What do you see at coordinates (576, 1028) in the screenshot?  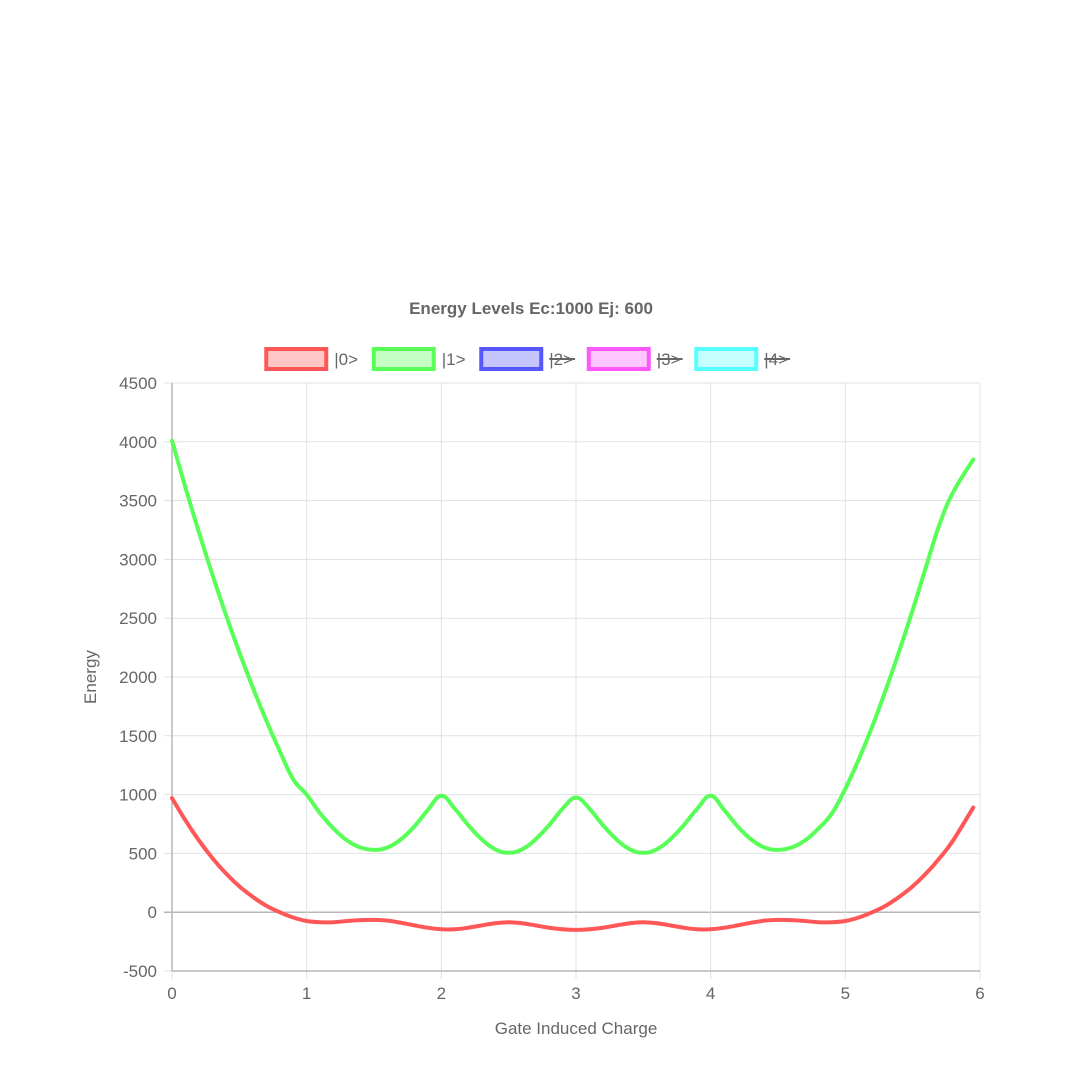 I see `x-axis-title: Gate Induced Charge` at bounding box center [576, 1028].